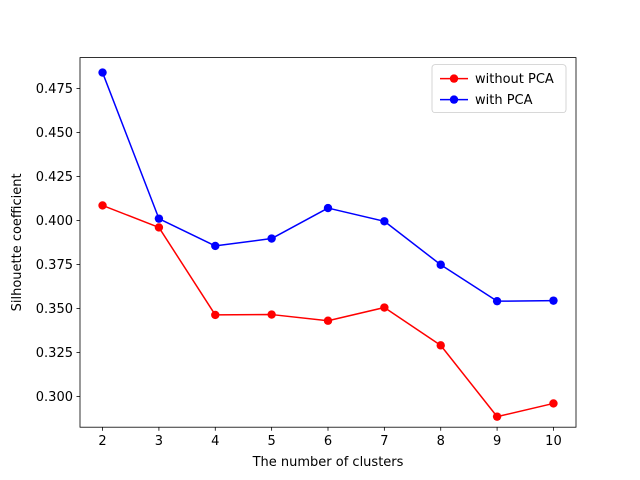  What do you see at coordinates (54, 265) in the screenshot?
I see `y-tick-label: 0.375` at bounding box center [54, 265].